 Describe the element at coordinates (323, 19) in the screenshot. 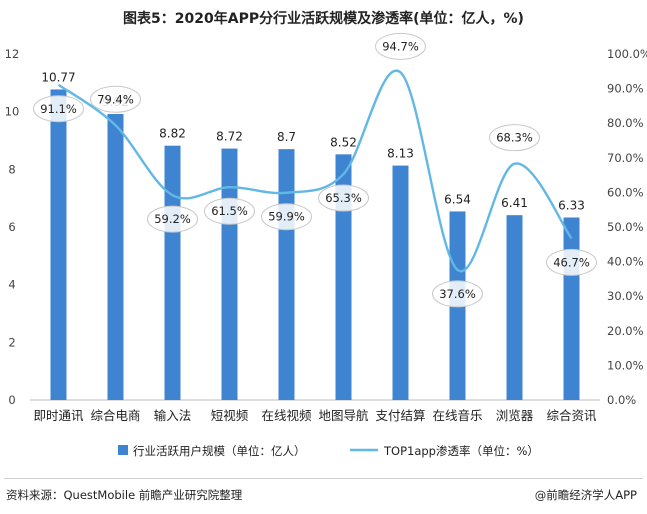

I see `chart-title: 图表5：2020年APP分行业活跃规模及渗透率(单位：亿人，%)` at that location.